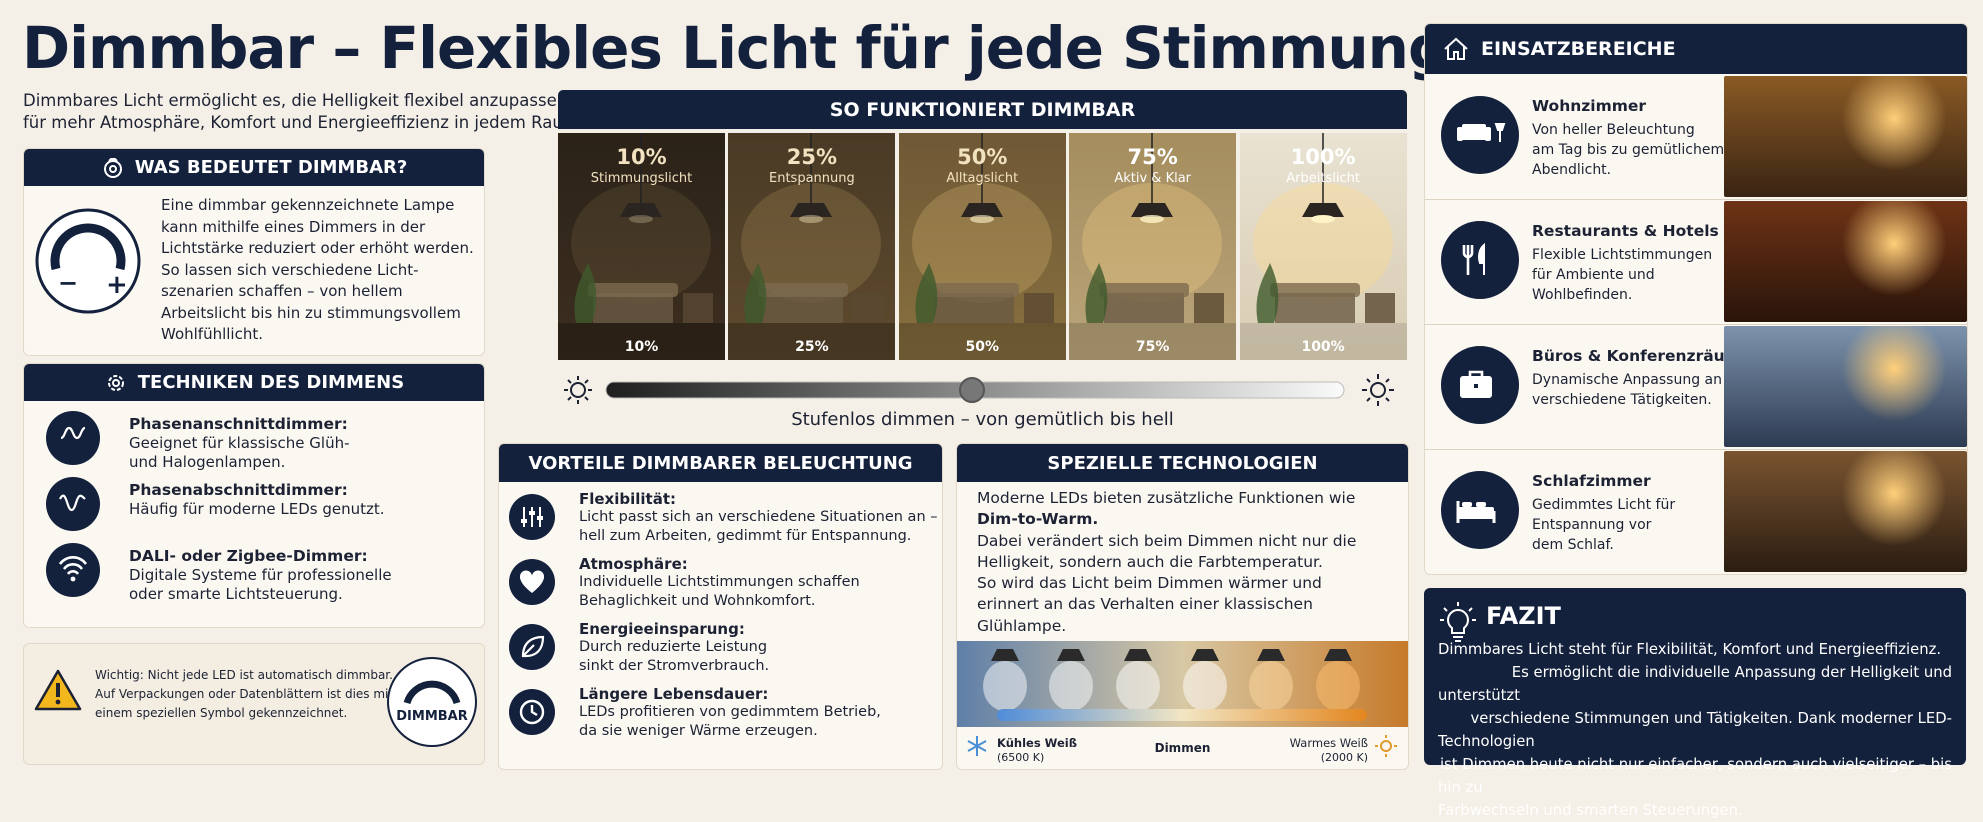  Describe the element at coordinates (1153, 178) in the screenshot. I see `panel-label: Aktiv & Klar` at that location.